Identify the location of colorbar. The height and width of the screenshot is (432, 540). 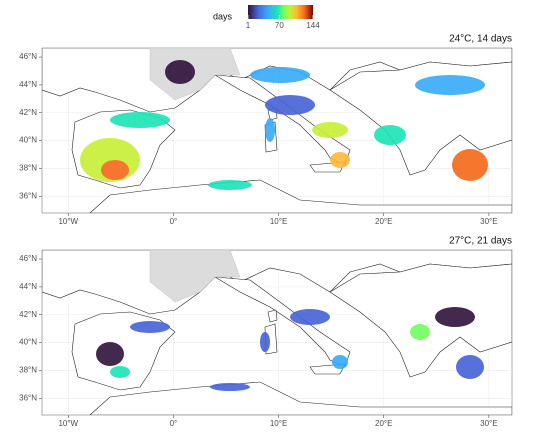
(280, 12).